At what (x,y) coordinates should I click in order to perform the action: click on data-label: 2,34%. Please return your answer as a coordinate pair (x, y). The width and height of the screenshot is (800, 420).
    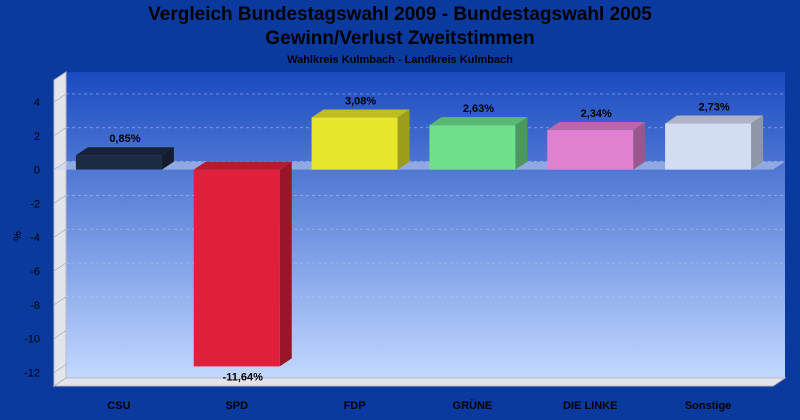
    Looking at the image, I should click on (596, 114).